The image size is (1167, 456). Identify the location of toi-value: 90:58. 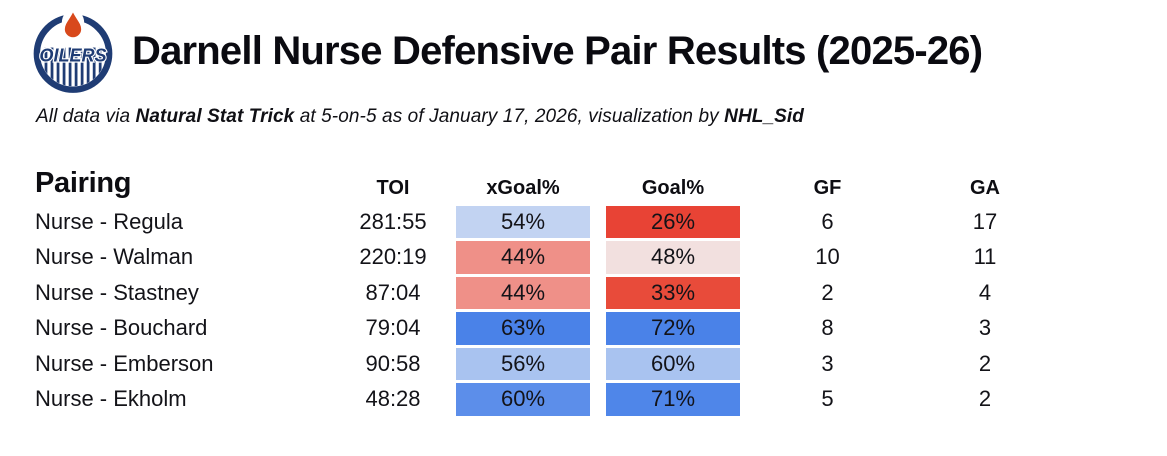
(393, 363).